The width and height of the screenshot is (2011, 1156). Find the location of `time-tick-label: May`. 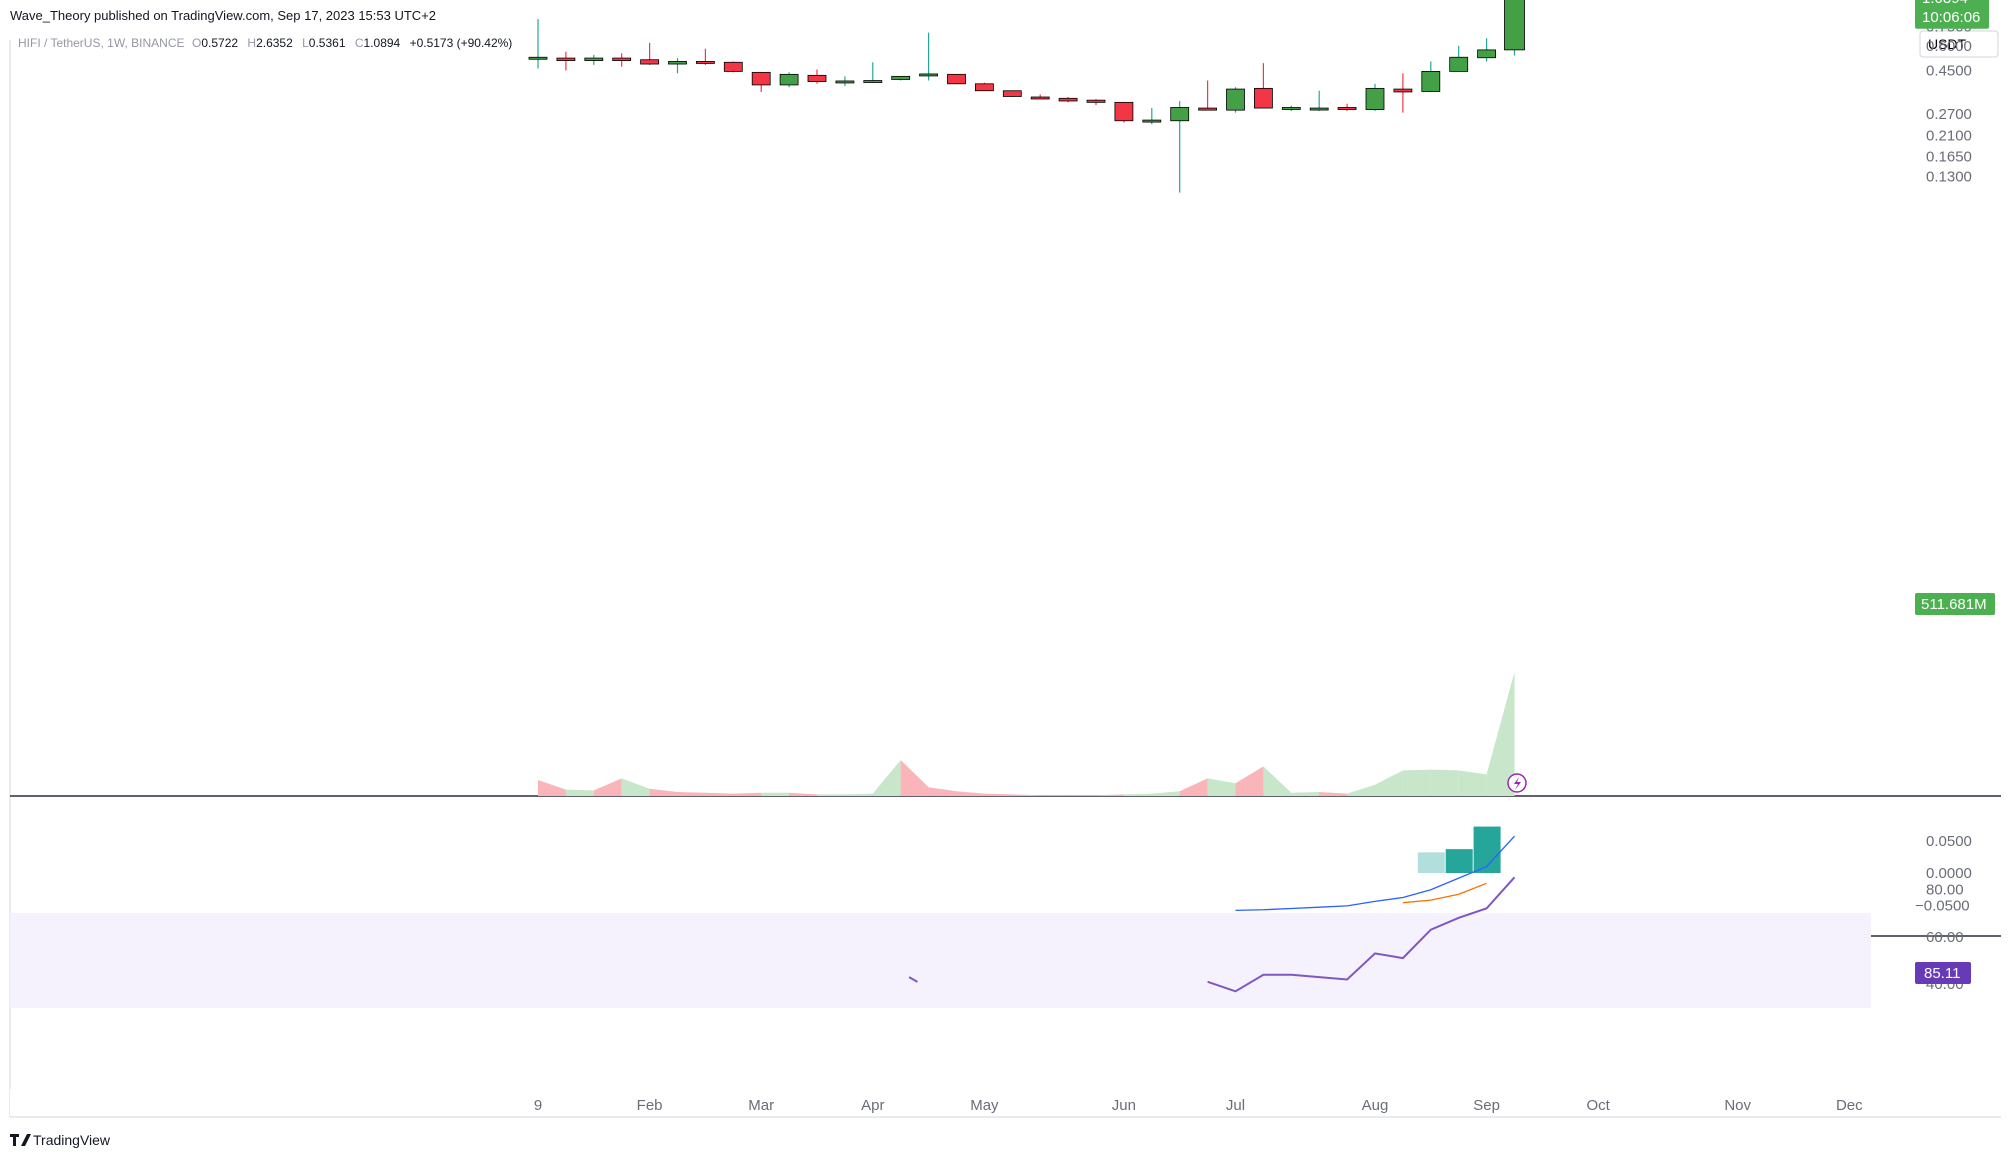

time-tick-label: May is located at coordinates (984, 1105).